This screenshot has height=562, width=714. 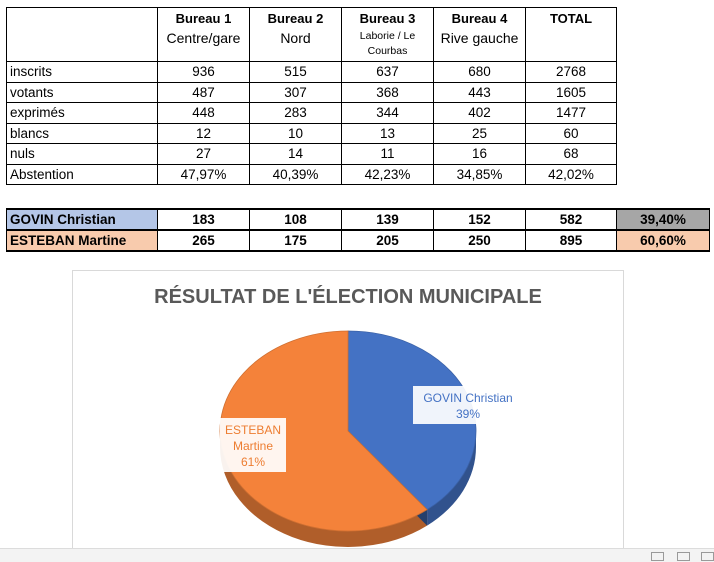 What do you see at coordinates (82, 219) in the screenshot?
I see `candidate-name: GOVIN Christian` at bounding box center [82, 219].